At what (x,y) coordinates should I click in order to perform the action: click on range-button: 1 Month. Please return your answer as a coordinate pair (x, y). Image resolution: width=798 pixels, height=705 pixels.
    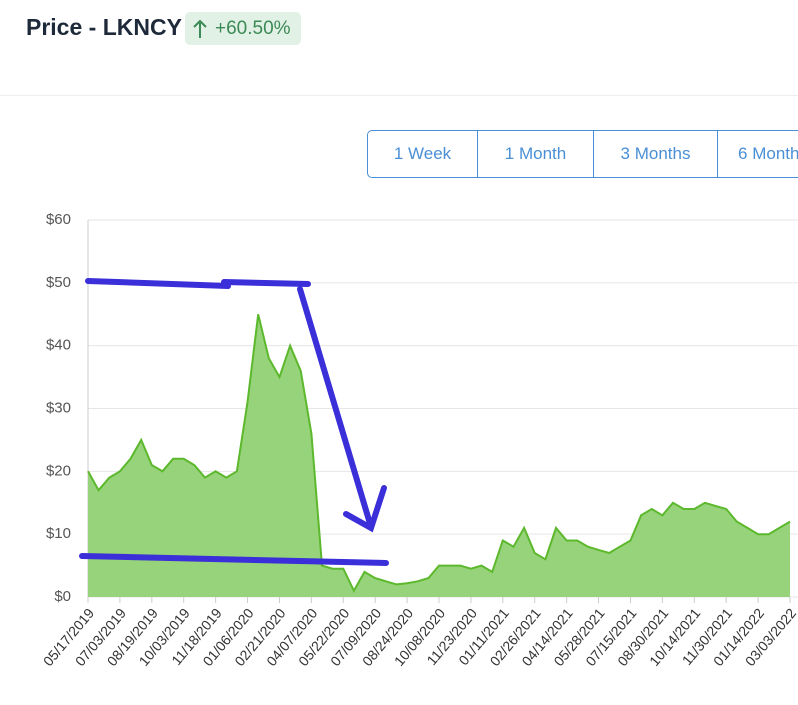
    Looking at the image, I should click on (535, 154).